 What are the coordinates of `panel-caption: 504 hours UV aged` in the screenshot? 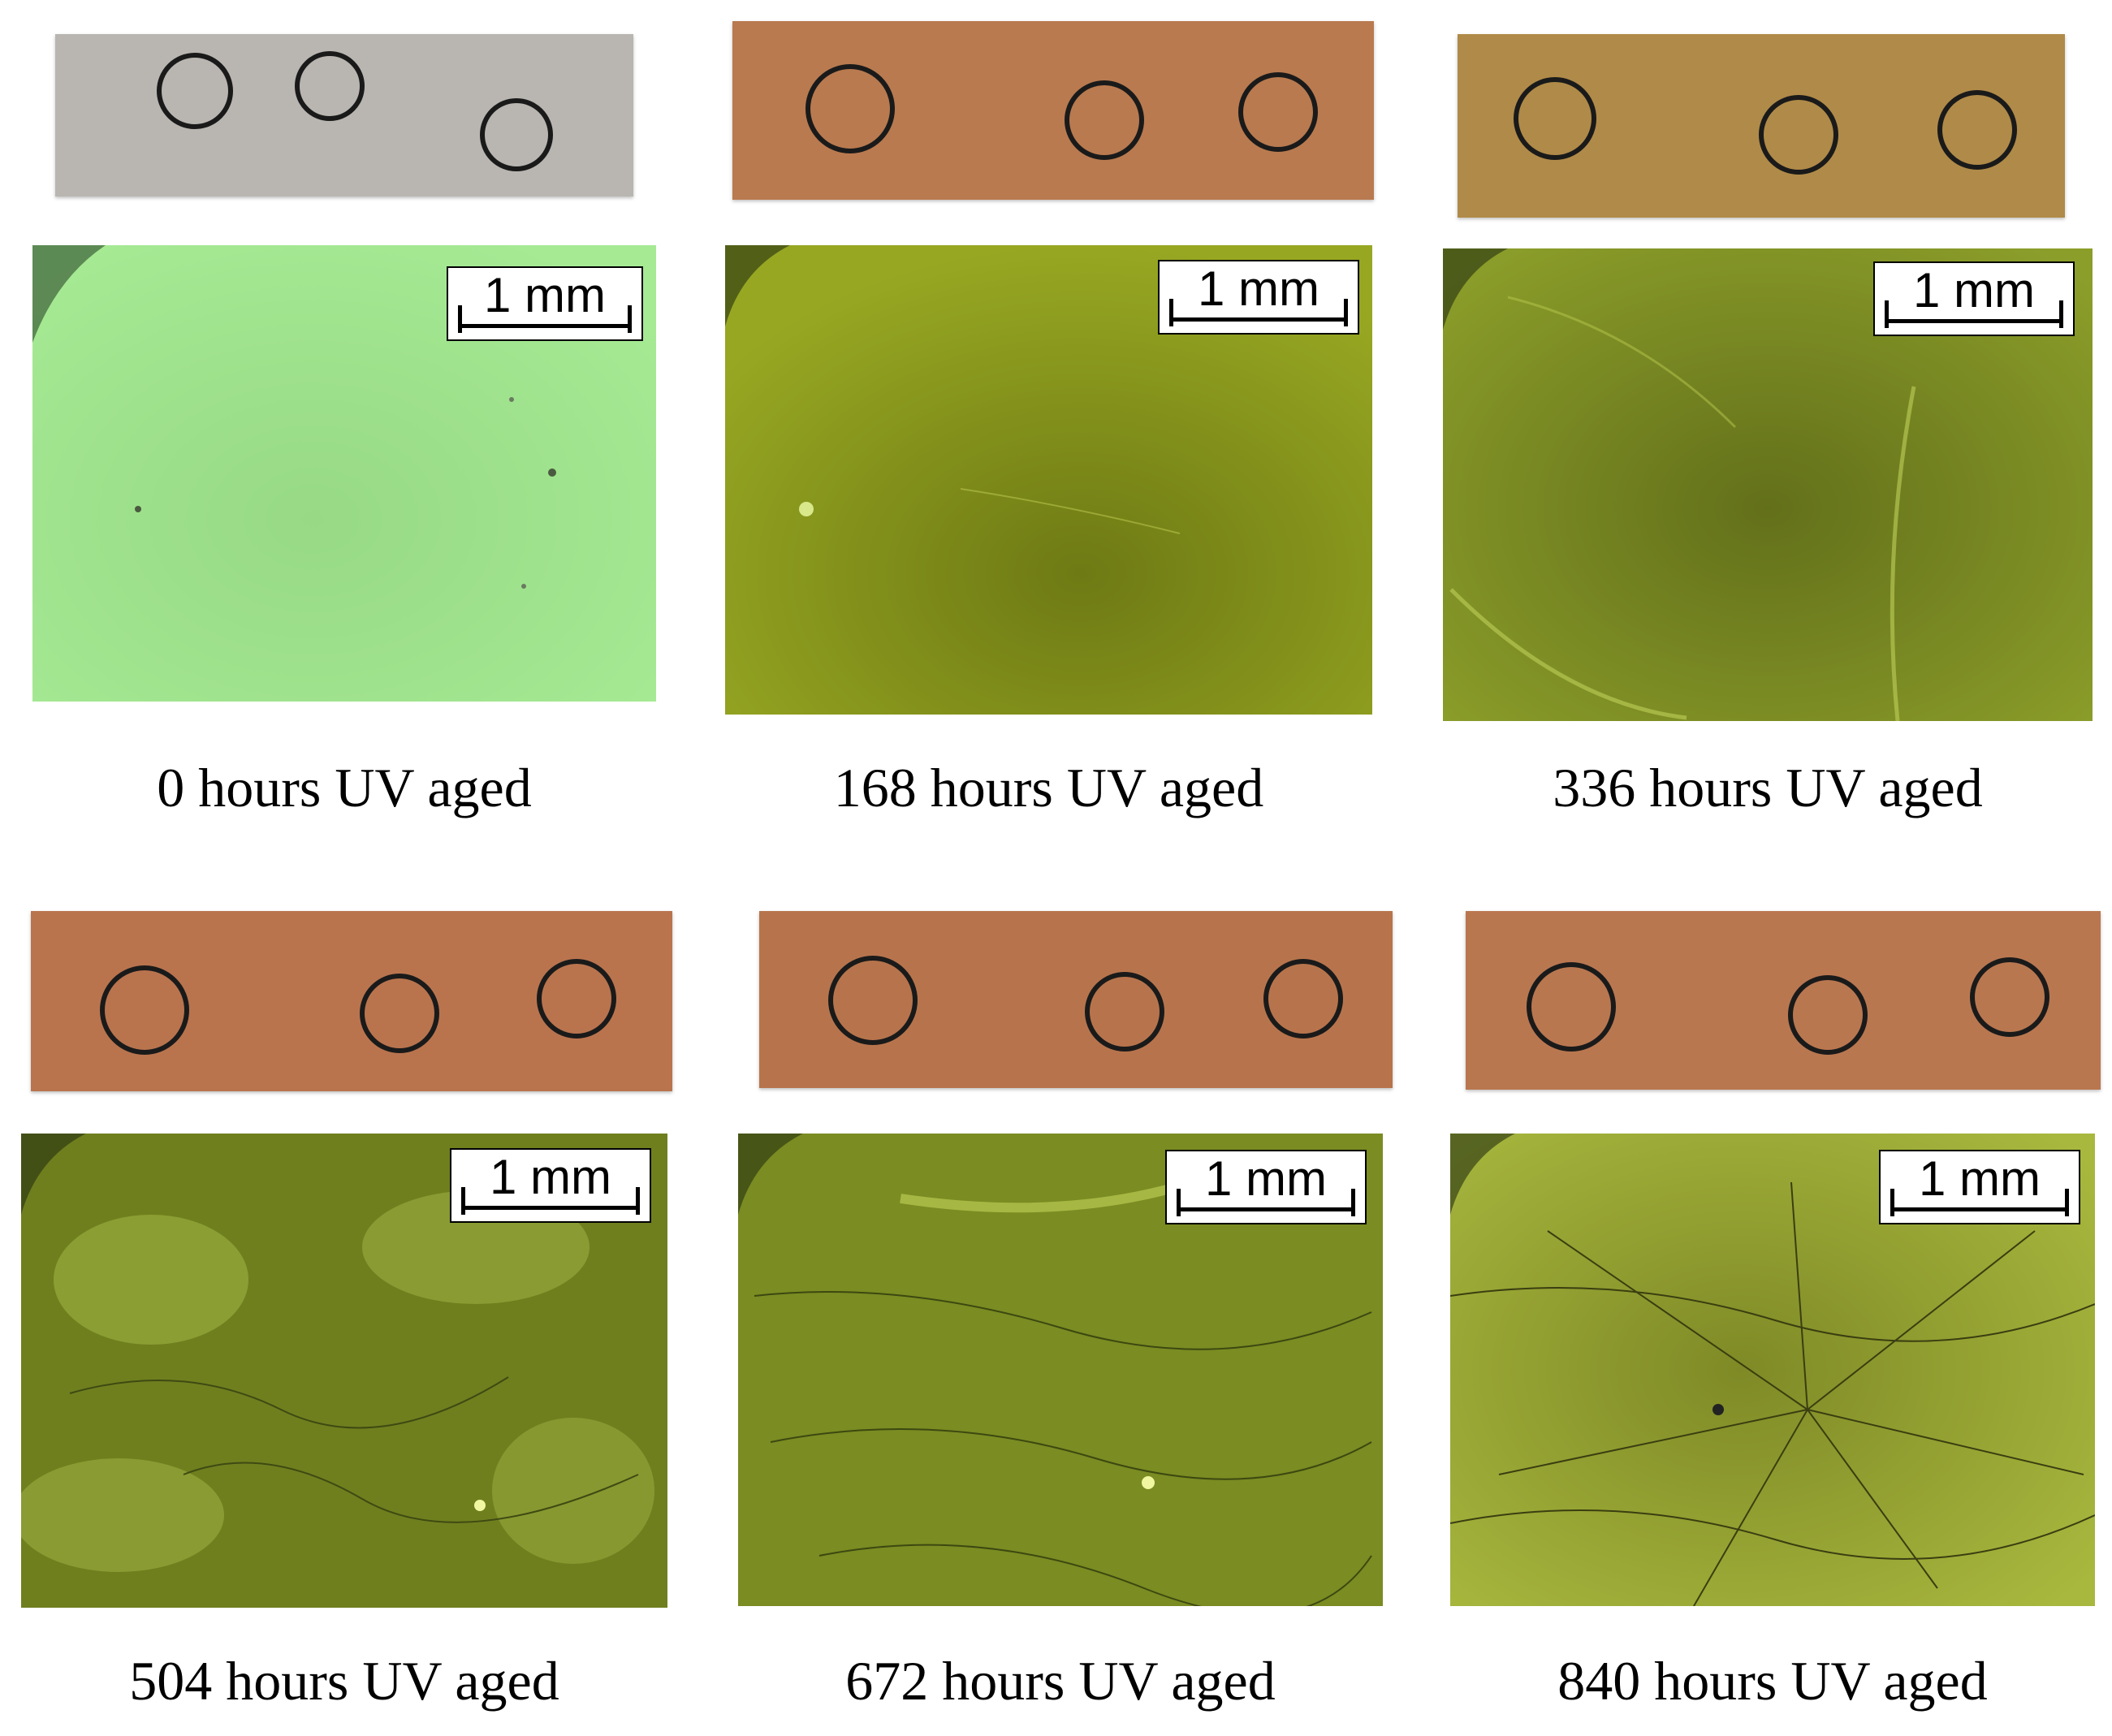 It's located at (344, 1681).